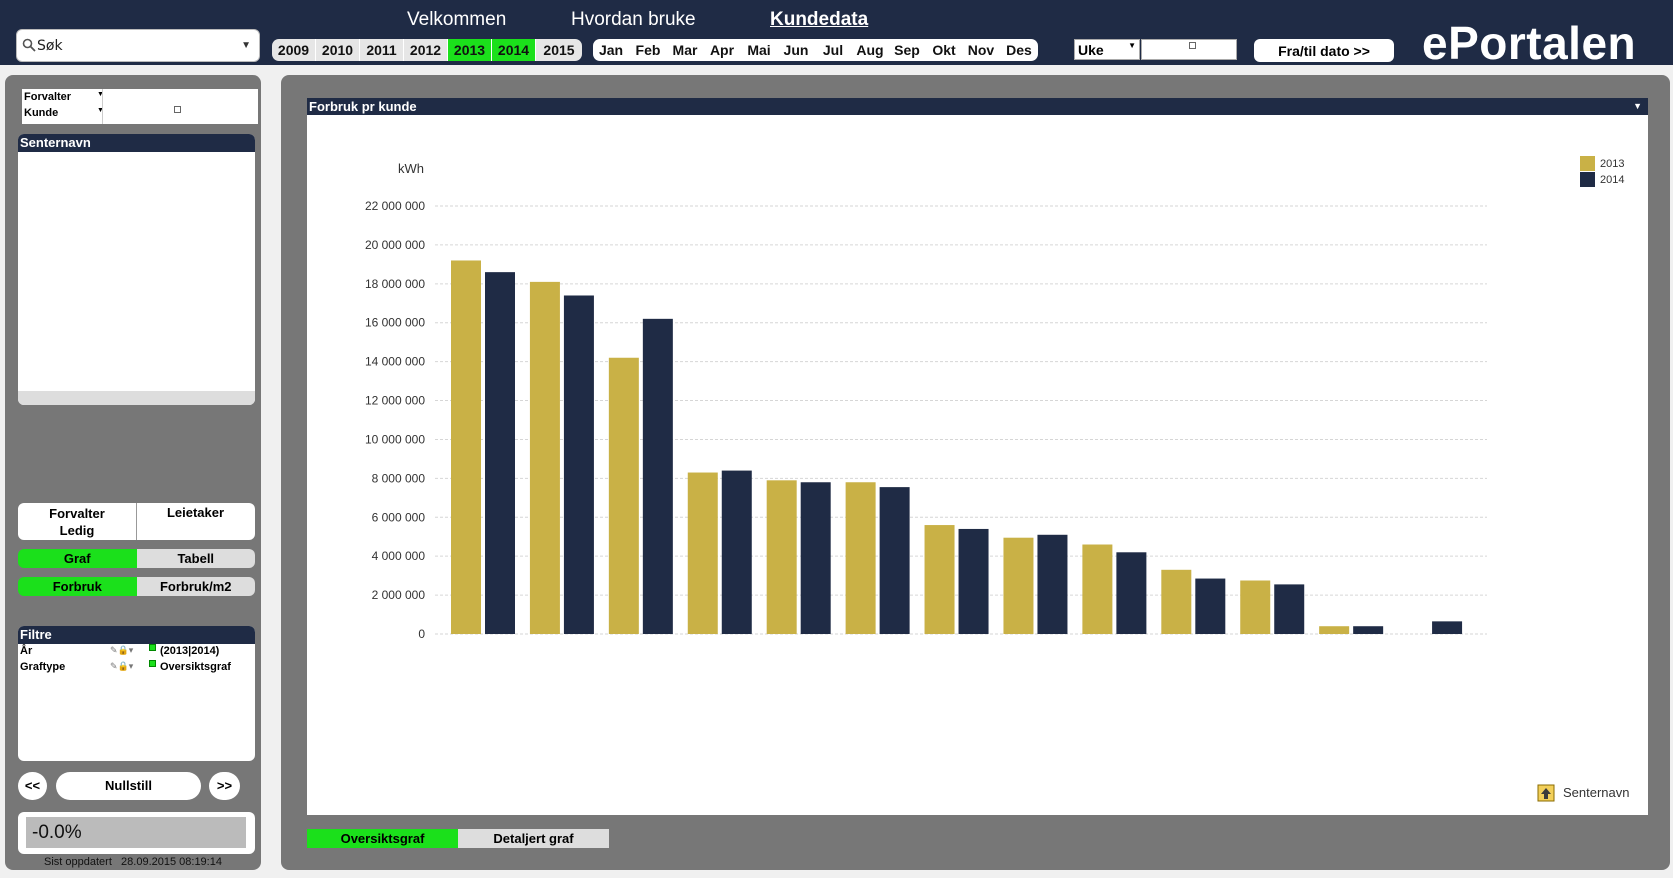 The height and width of the screenshot is (878, 1673). What do you see at coordinates (32, 786) in the screenshot?
I see `prev-button: <<` at bounding box center [32, 786].